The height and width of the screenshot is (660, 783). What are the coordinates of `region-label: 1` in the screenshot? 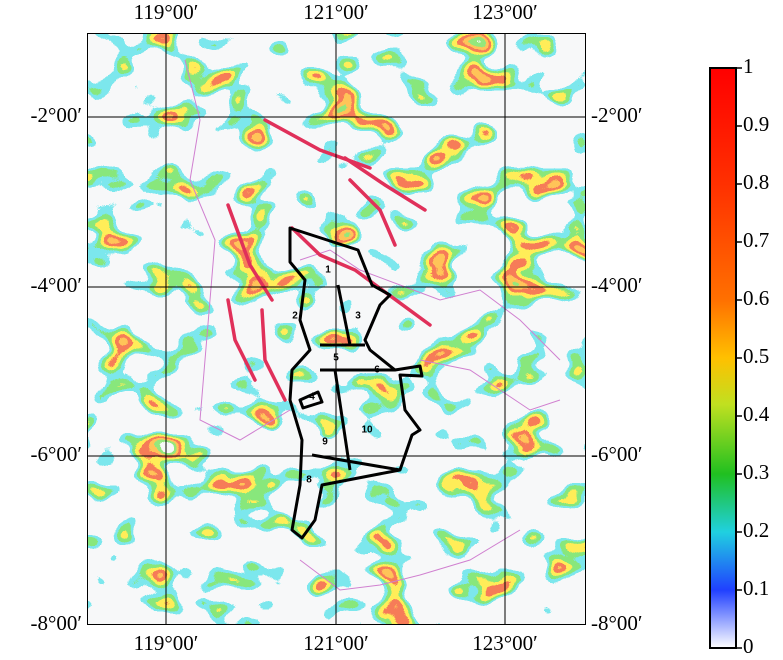 It's located at (328, 270).